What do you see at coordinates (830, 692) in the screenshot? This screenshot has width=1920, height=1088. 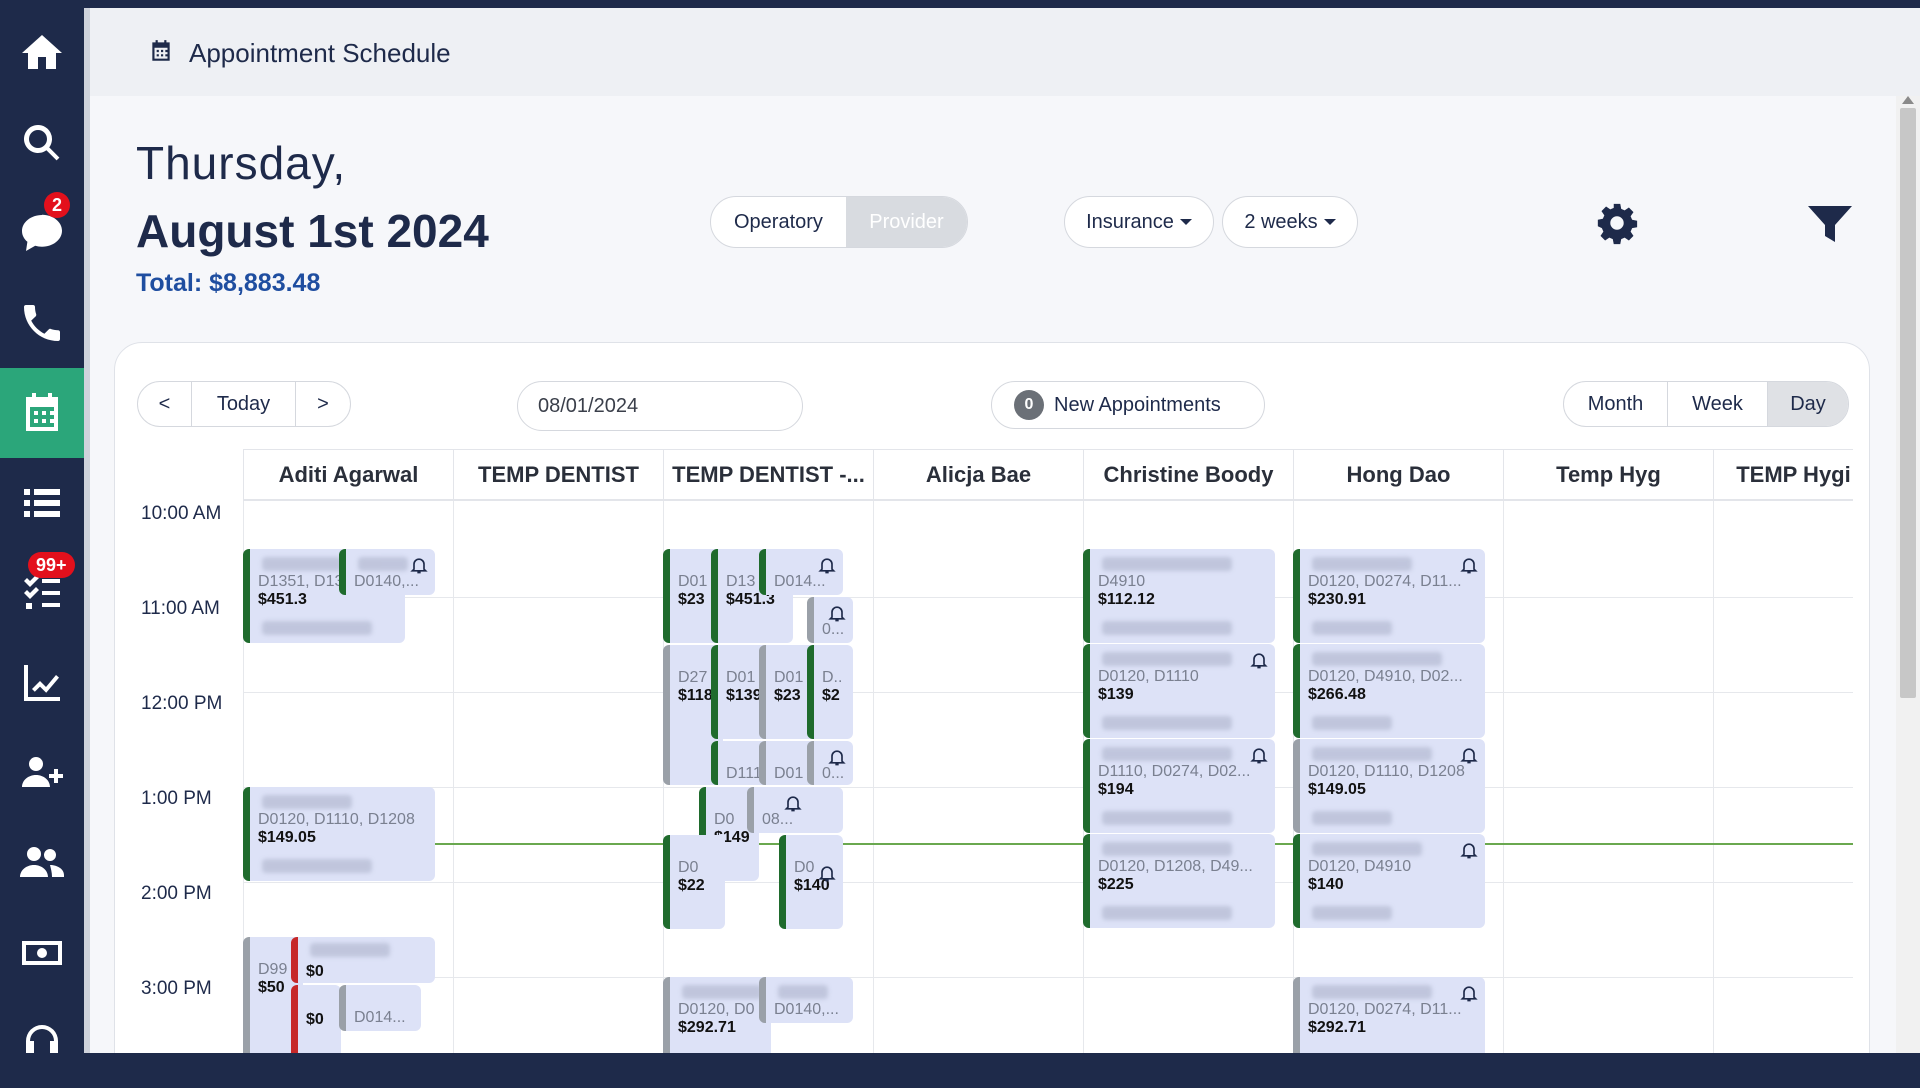 I see `appointment-card: D.. $2` at bounding box center [830, 692].